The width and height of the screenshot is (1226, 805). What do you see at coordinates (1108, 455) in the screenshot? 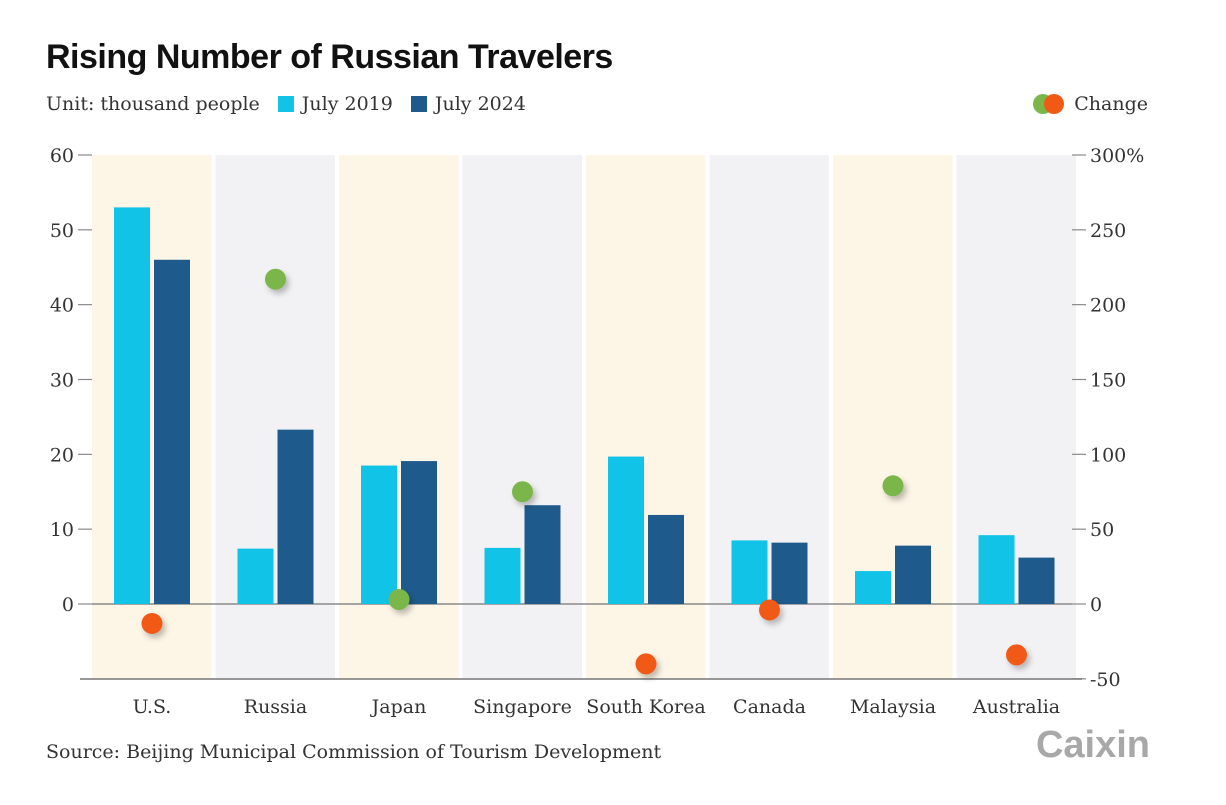
I see `right-tick-label: 100` at bounding box center [1108, 455].